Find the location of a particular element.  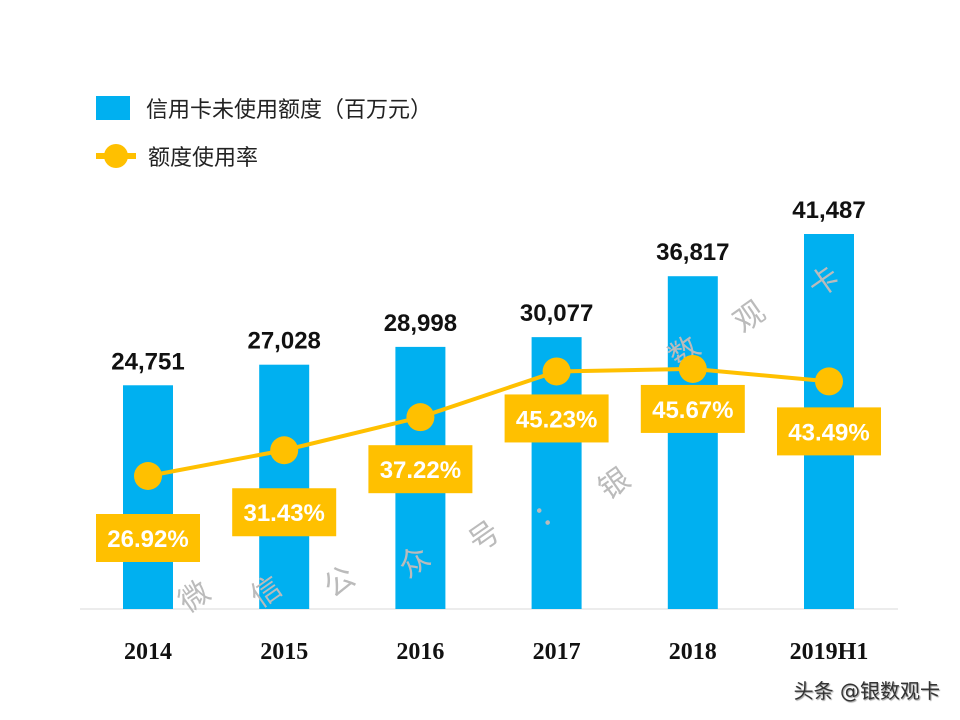

watermark-char: 微 is located at coordinates (194, 597).